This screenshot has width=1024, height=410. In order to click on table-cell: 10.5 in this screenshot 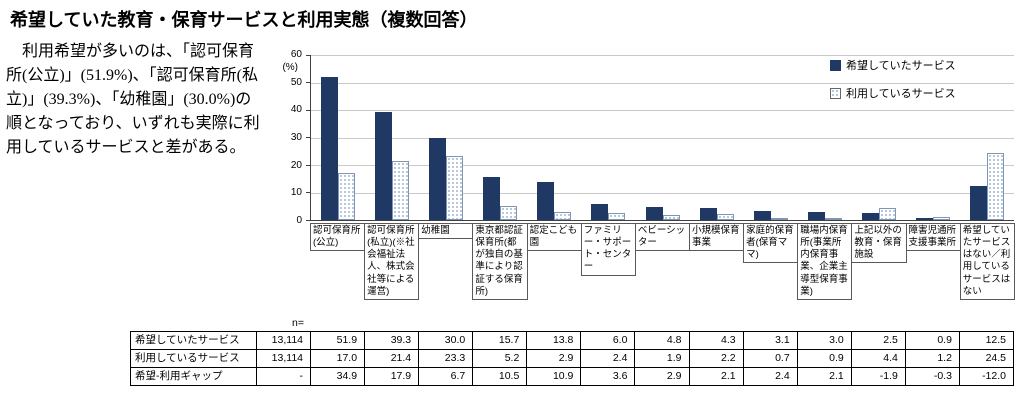, I will do `click(500, 377)`.